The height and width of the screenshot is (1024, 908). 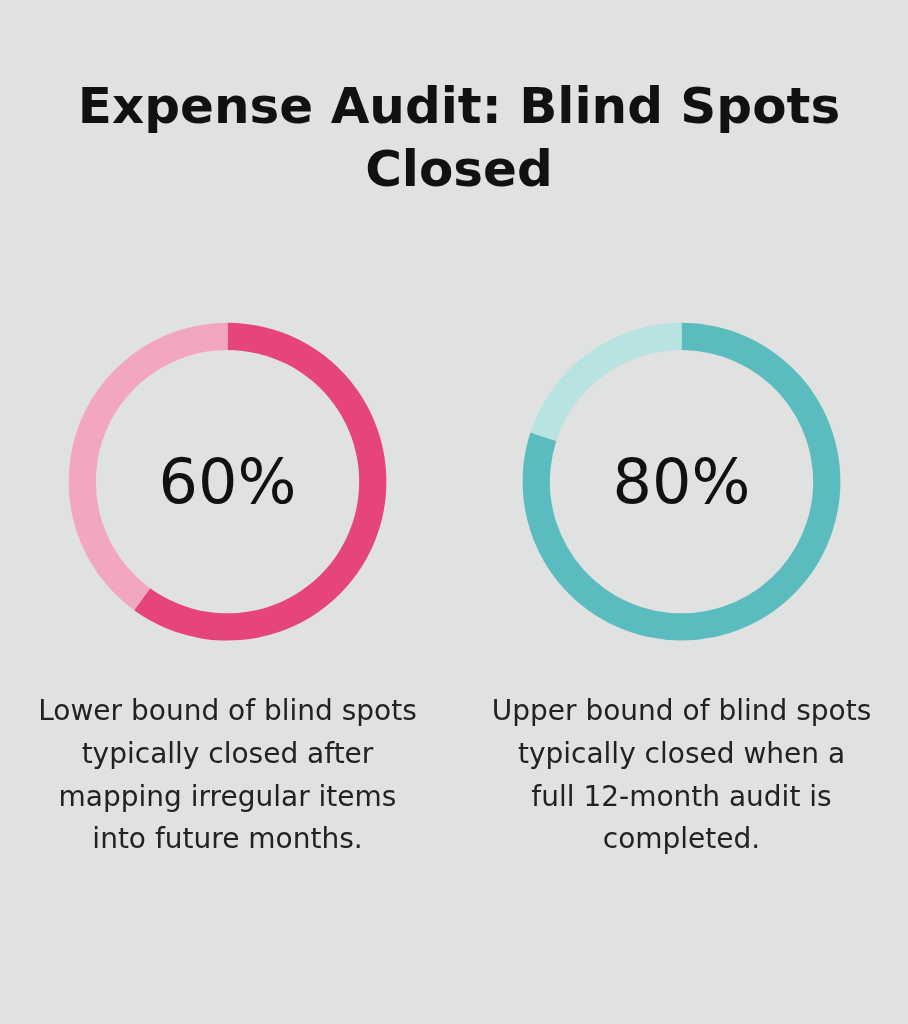 I want to click on text: Lower bound of blind spots typically closed after mapping irregular items into future months., so click(x=227, y=774).